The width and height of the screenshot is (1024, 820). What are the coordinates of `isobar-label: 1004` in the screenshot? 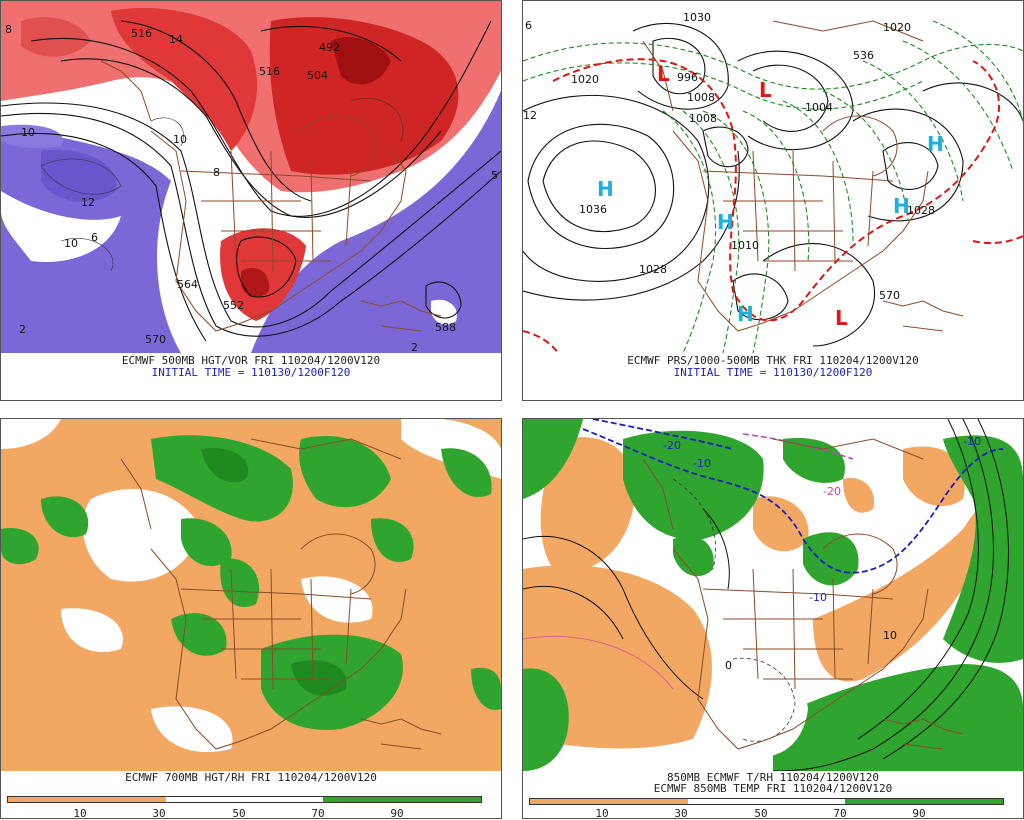 It's located at (819, 107).